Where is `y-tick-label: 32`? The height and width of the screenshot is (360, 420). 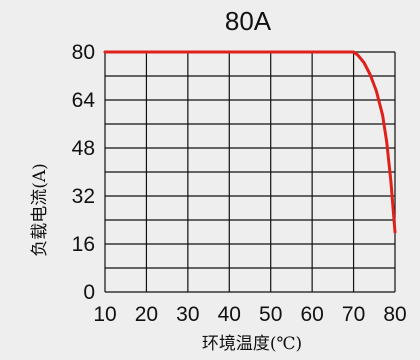 y-tick-label: 32 is located at coordinates (83, 196).